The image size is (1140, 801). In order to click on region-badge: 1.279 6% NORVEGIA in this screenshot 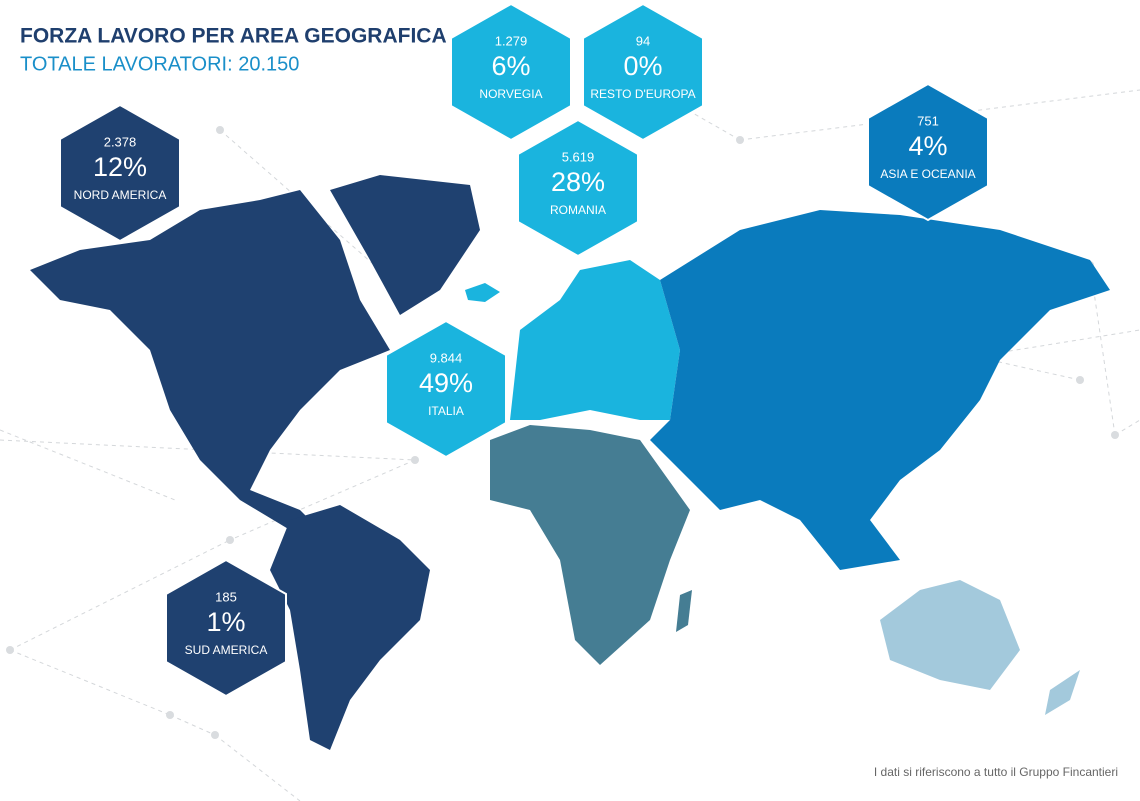, I will do `click(511, 72)`.